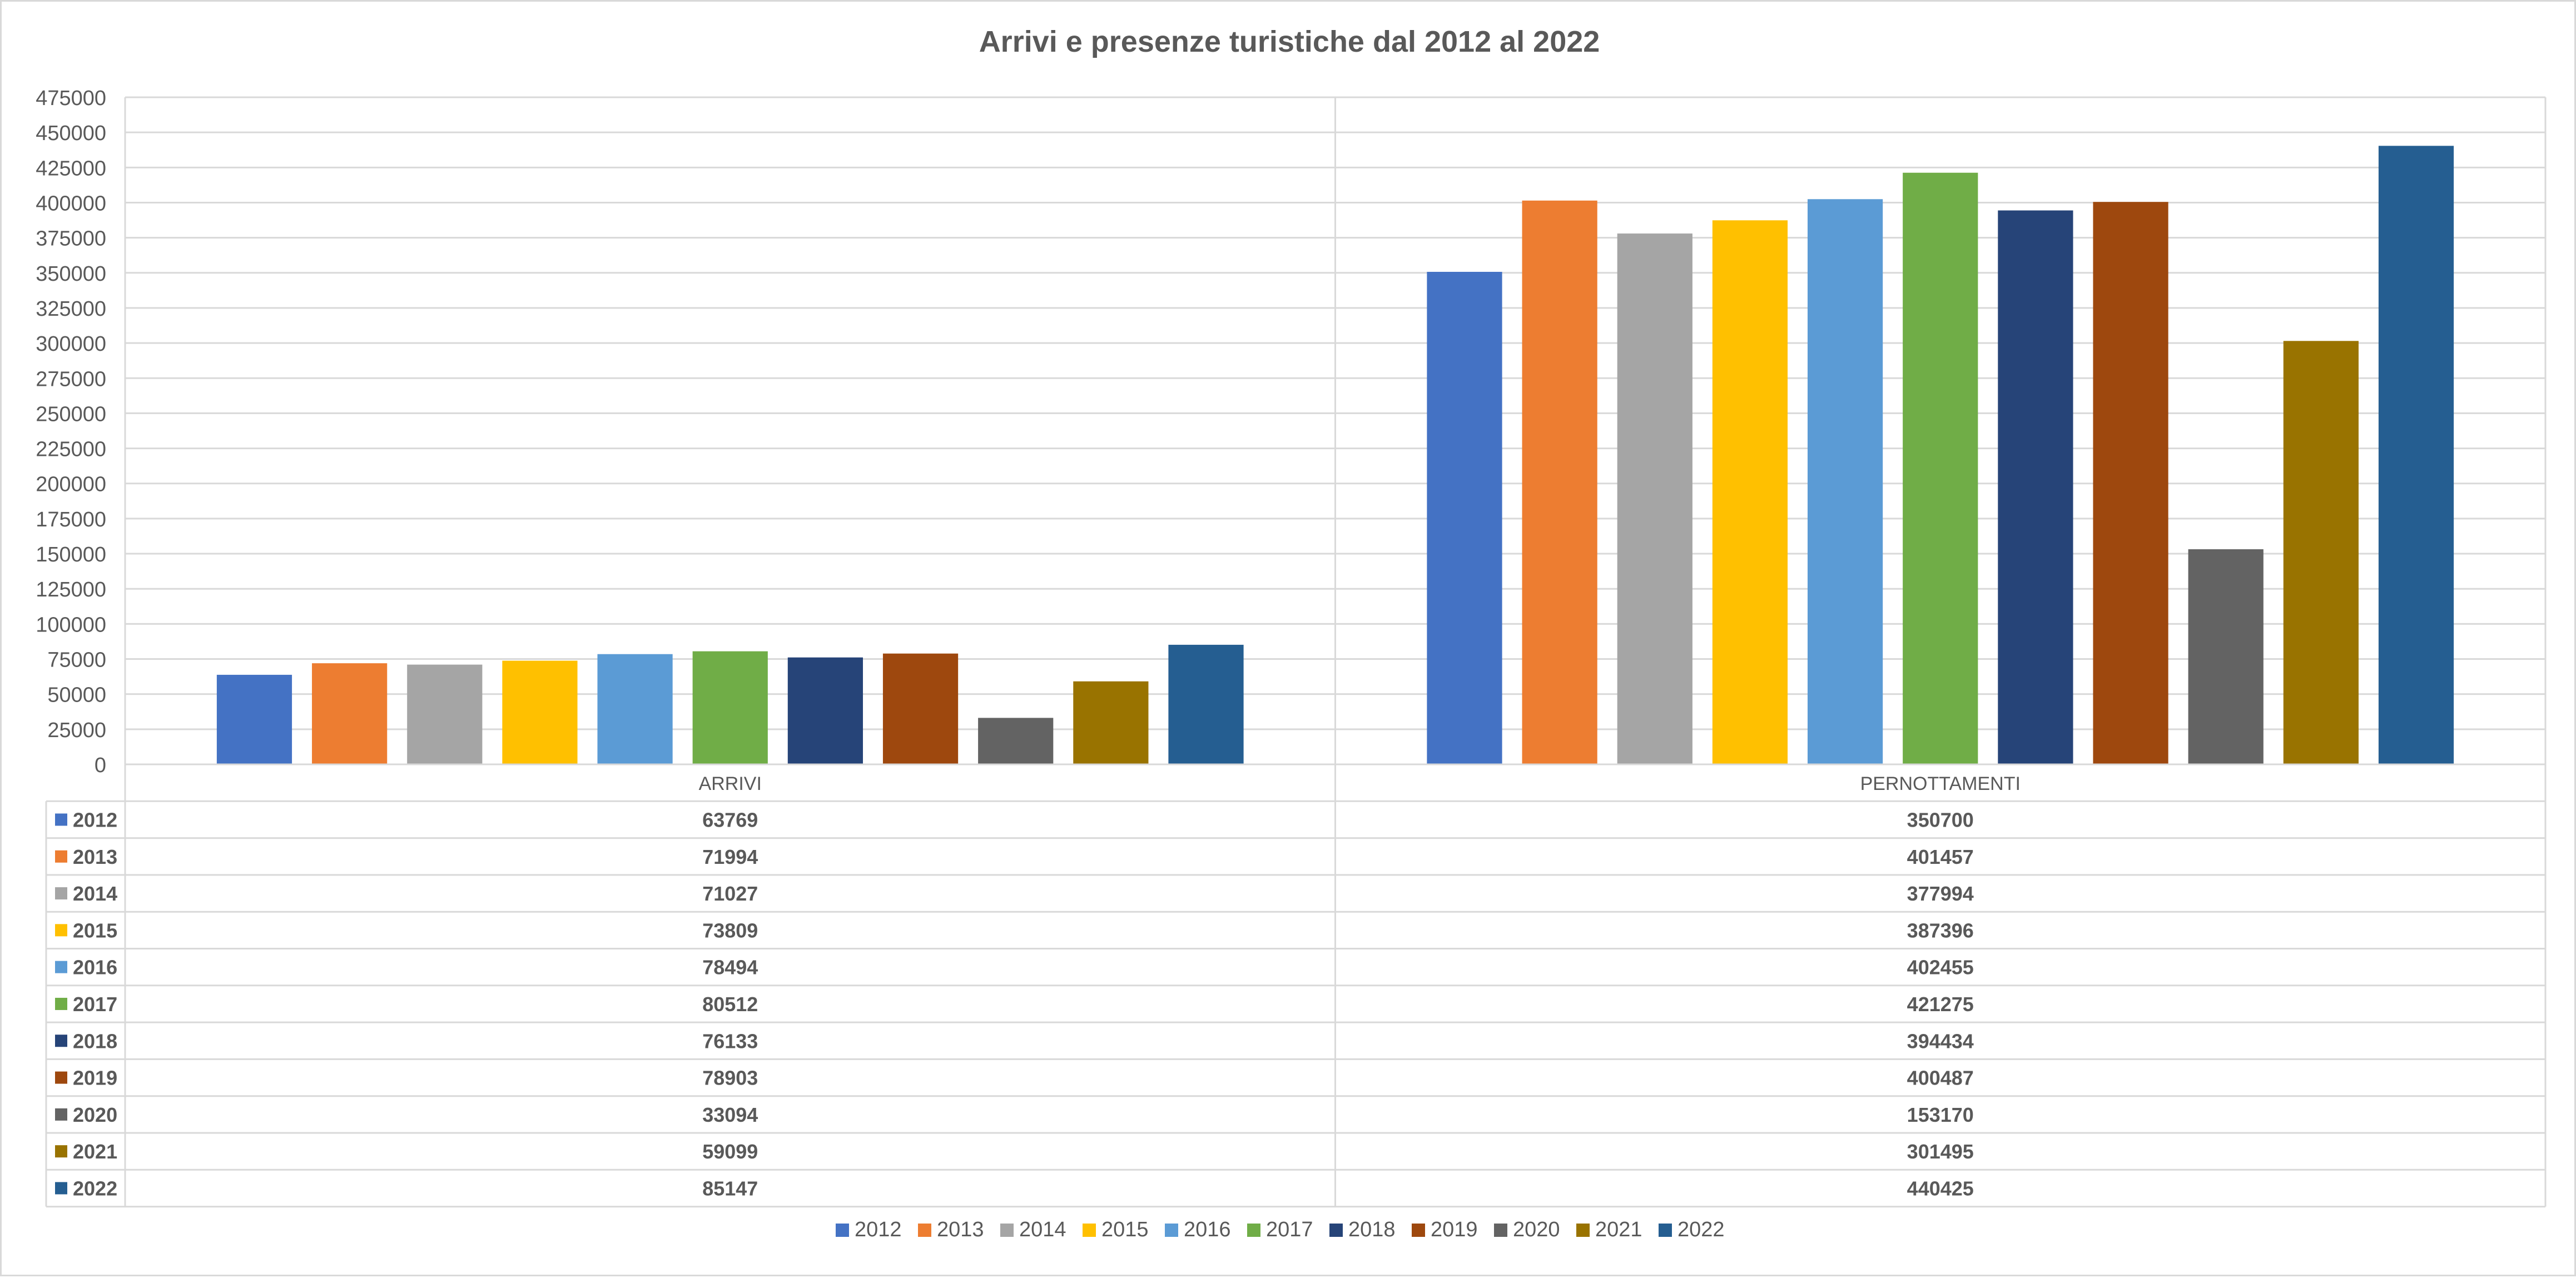 Image resolution: width=2576 pixels, height=1278 pixels. What do you see at coordinates (1559, 482) in the screenshot?
I see `bar-2013-pernottamenti` at bounding box center [1559, 482].